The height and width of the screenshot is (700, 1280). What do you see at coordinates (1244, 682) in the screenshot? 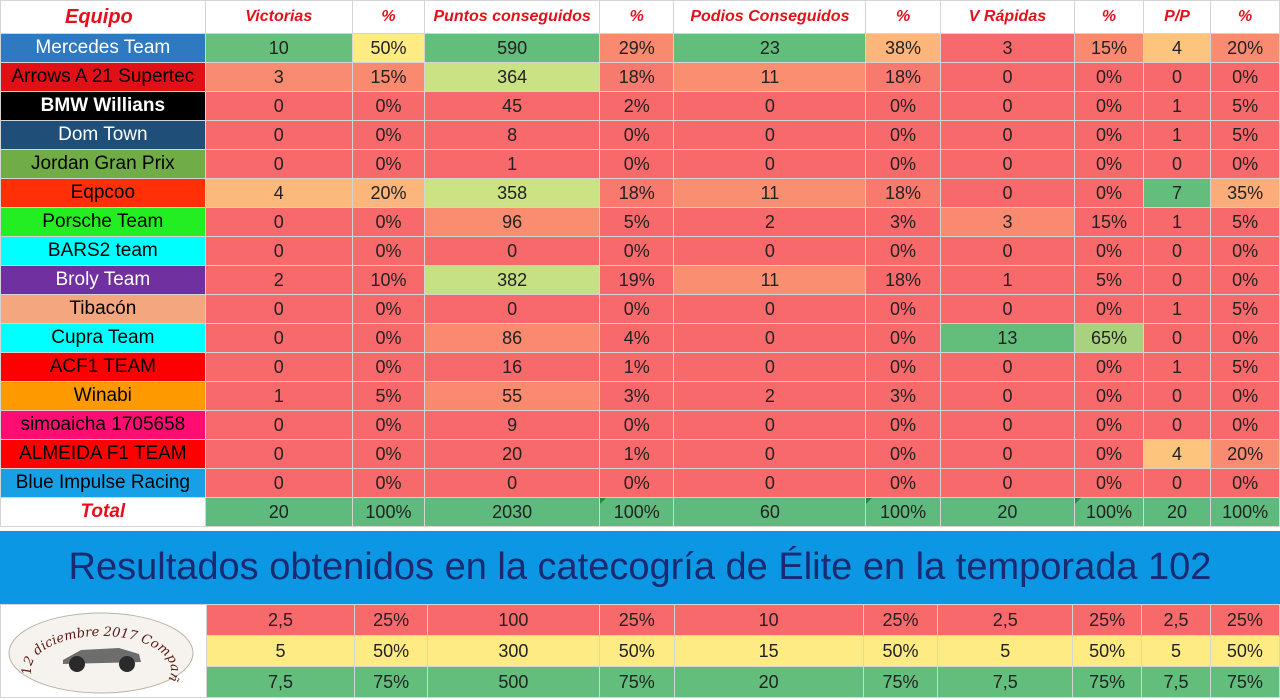
I see `scale-pp-pct-cell: 75%` at bounding box center [1244, 682].